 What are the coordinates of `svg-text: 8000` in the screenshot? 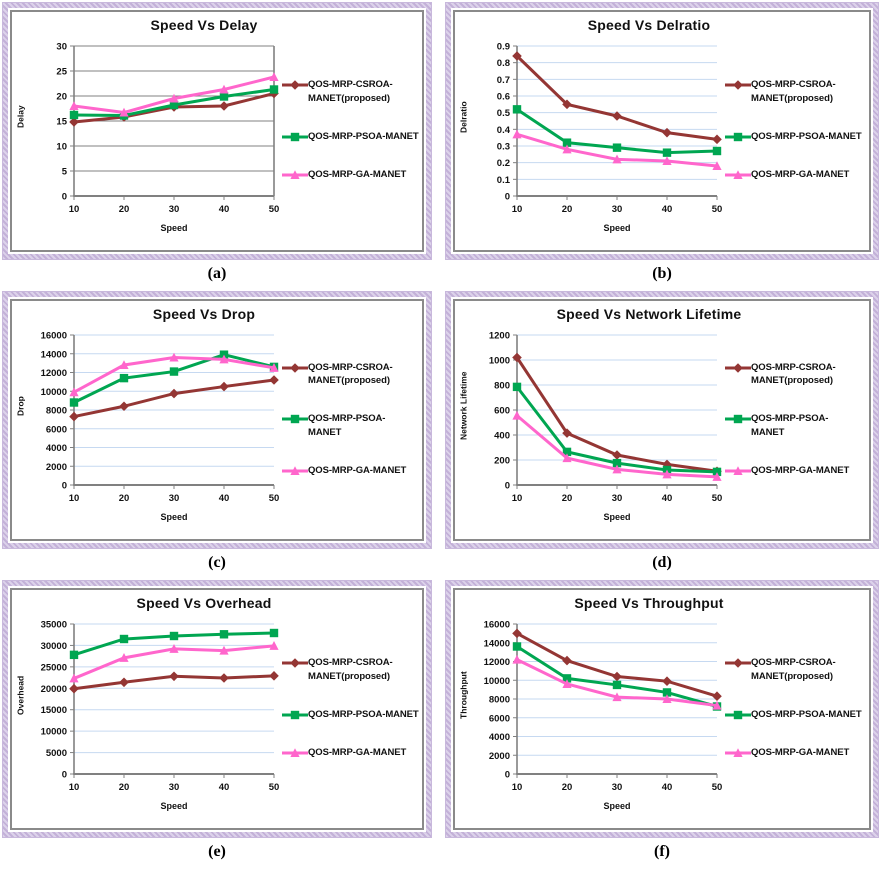 It's located at (499, 700).